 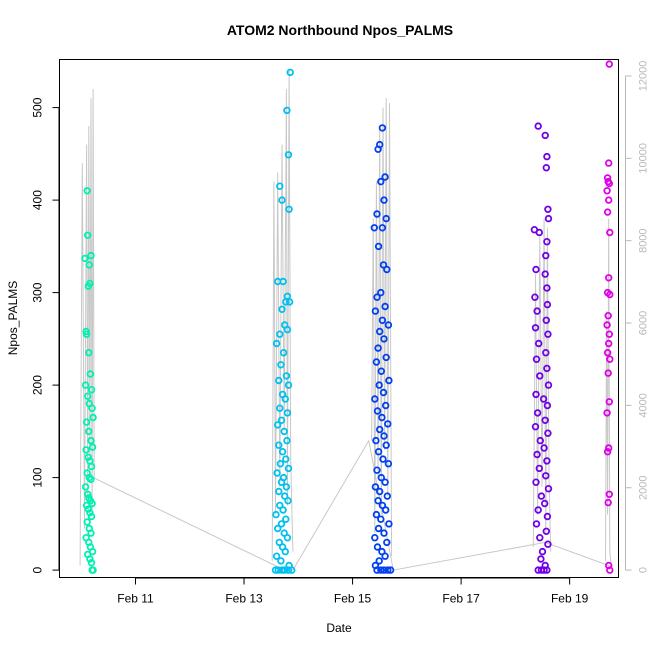 I want to click on chart-title: ATOM2 Northbound Npos_PALMS, so click(x=340, y=30).